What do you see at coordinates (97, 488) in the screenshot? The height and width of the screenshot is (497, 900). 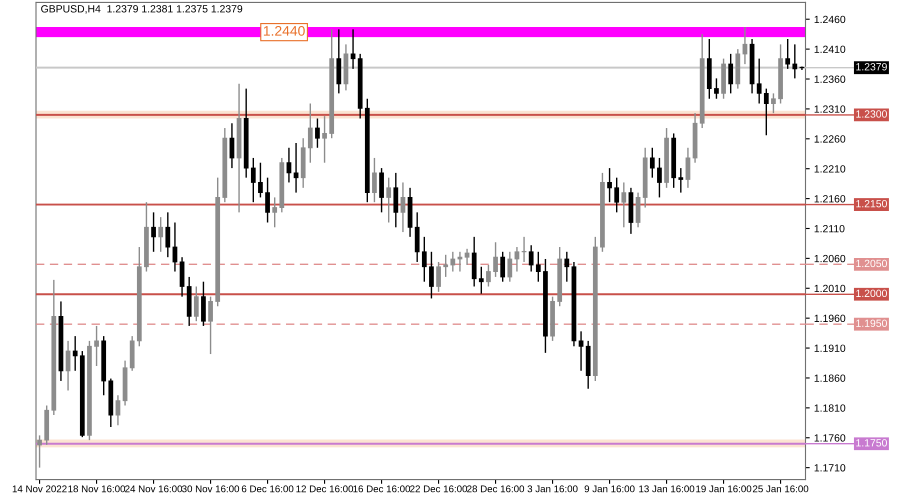 I see `x-tick-label: 18 Nov 16:00` at bounding box center [97, 488].